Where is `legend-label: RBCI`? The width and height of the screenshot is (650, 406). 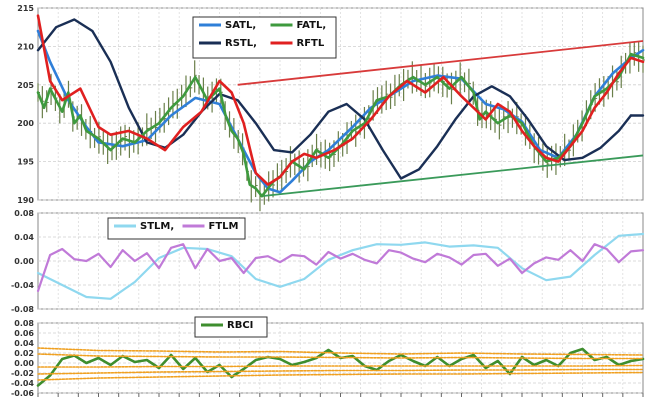 legend-label: RBCI is located at coordinates (240, 325).